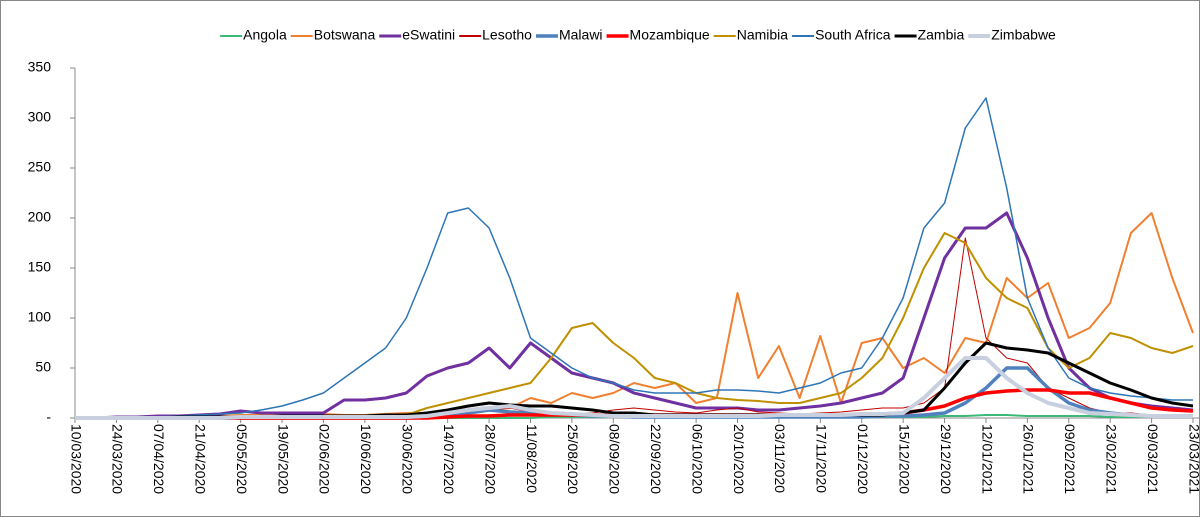  Describe the element at coordinates (739, 459) in the screenshot. I see `x-tick-label: 20/10/2020` at that location.